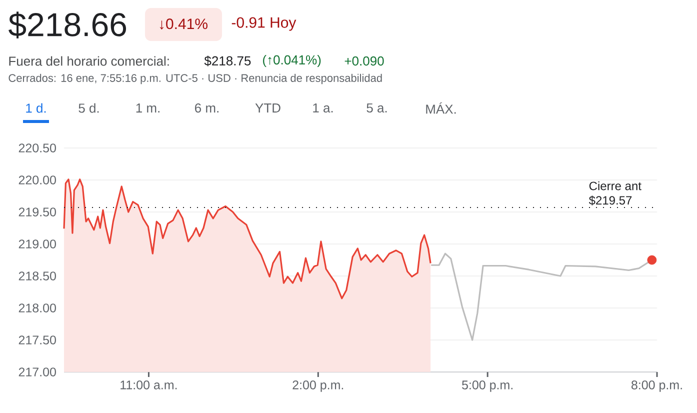 This screenshot has height=413, width=697. I want to click on text: 1 d., so click(36, 108).